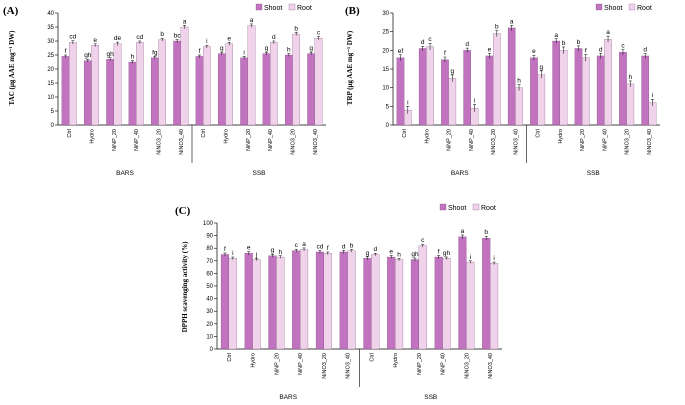  What do you see at coordinates (273, 8) in the screenshot?
I see `legend-label: Shoot` at bounding box center [273, 8].